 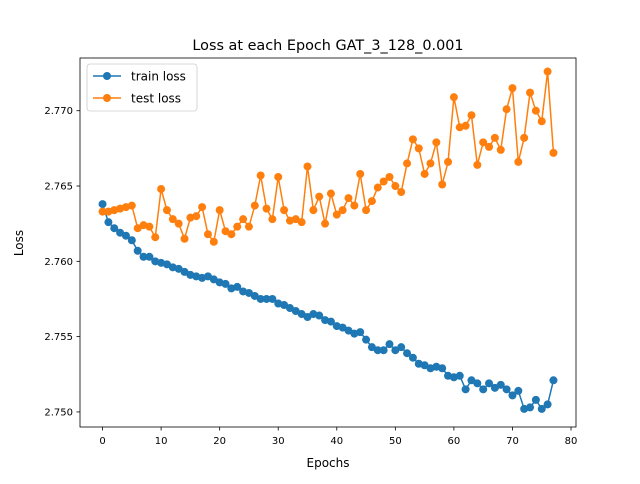 I want to click on y-tick-label: 2.770, so click(x=58, y=111).